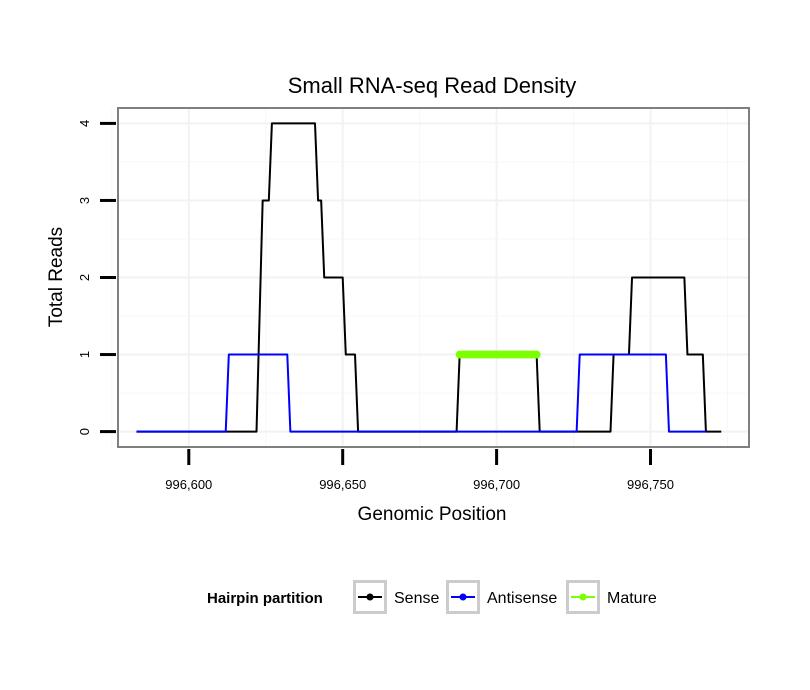  What do you see at coordinates (496, 484) in the screenshot?
I see `x-tick-label: 996,700` at bounding box center [496, 484].